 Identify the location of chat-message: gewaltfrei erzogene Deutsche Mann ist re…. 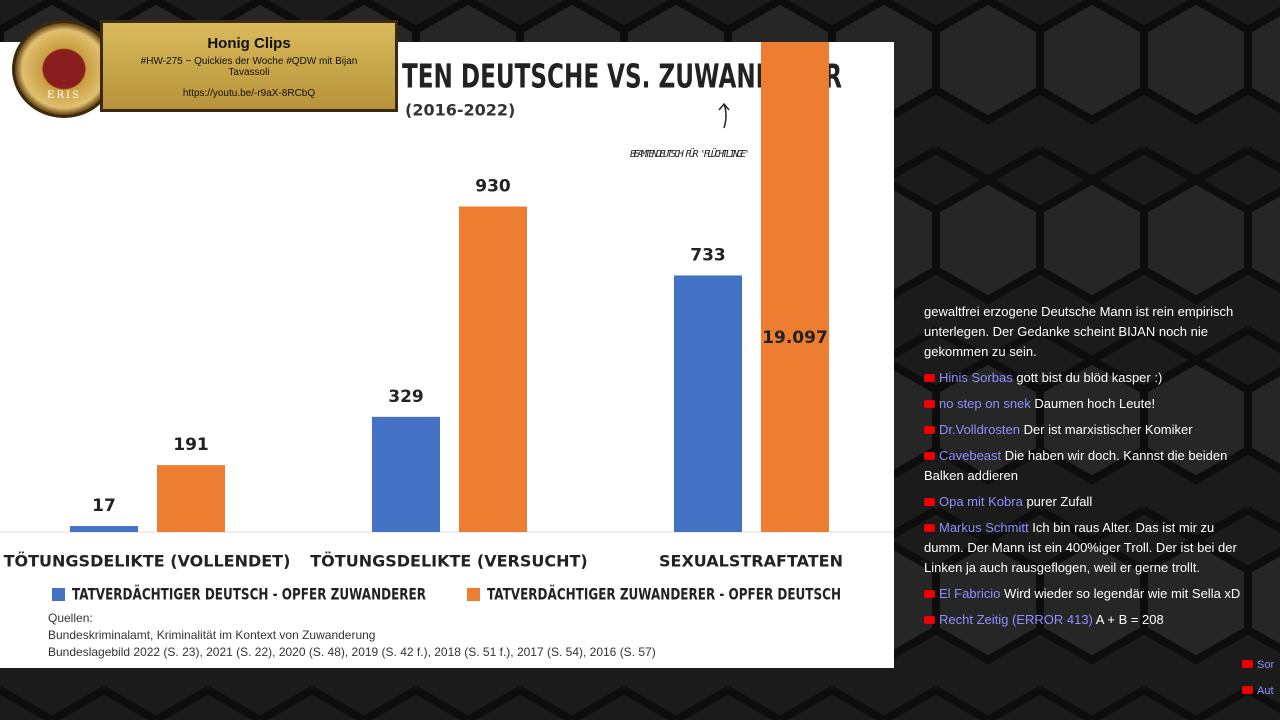
(1090, 332).